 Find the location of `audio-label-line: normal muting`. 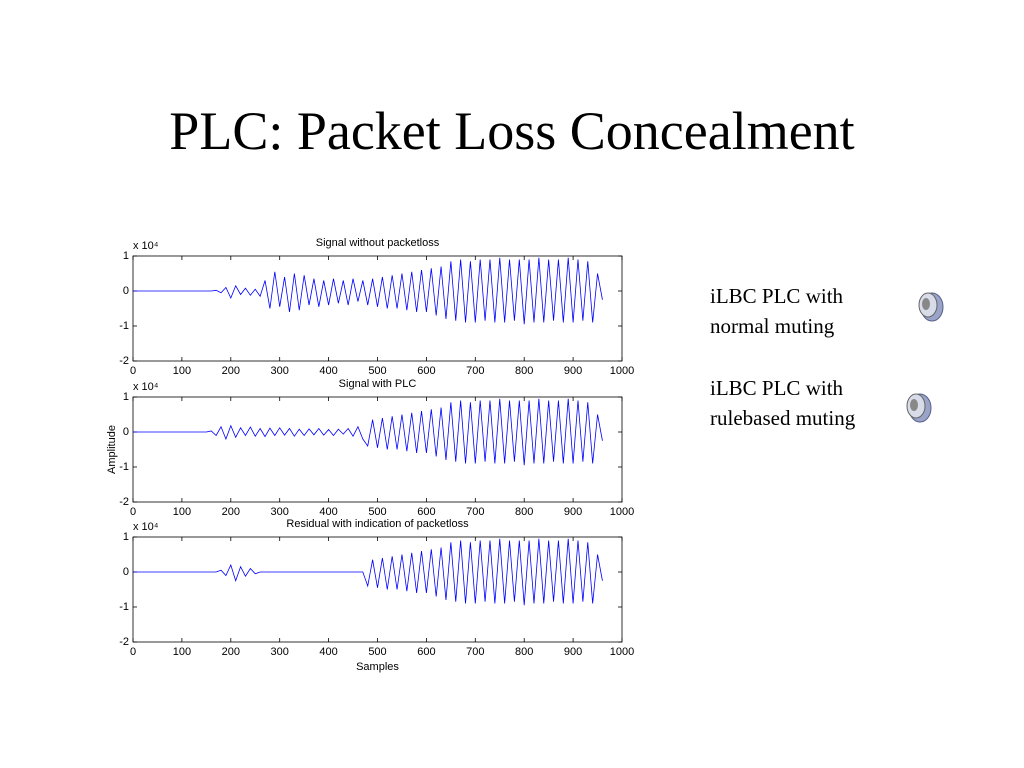

audio-label-line: normal muting is located at coordinates (772, 326).